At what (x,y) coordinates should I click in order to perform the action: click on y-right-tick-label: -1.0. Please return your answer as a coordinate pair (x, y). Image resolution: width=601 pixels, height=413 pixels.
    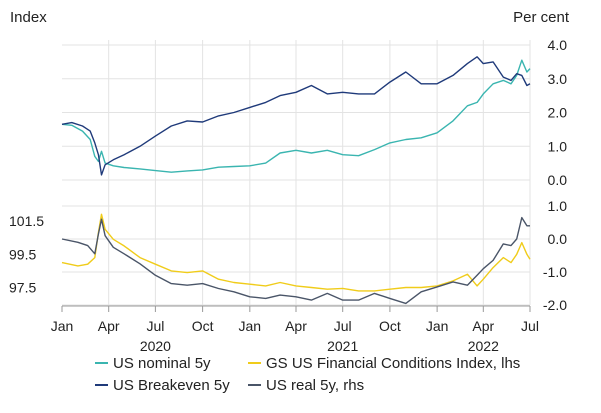
    Looking at the image, I should click on (555, 272).